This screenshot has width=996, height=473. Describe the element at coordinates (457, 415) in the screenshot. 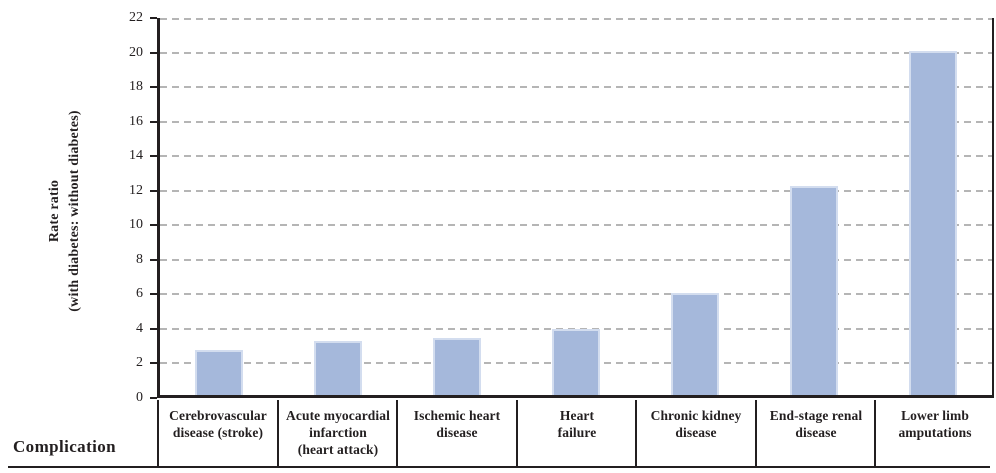

I see `x-category-label-line: Ischemic heart` at that location.